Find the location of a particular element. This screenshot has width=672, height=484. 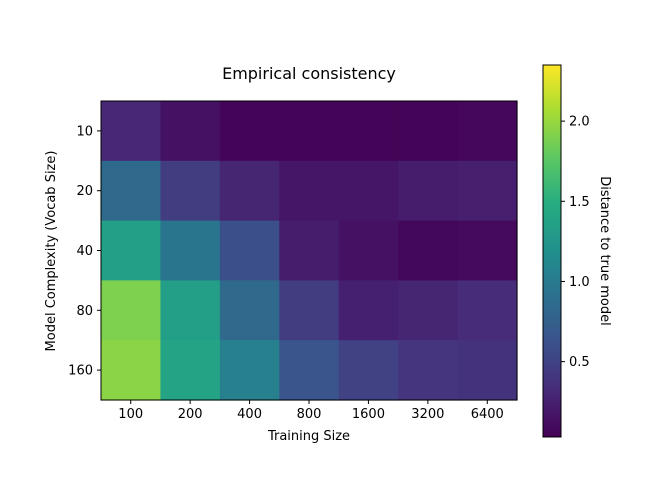

x-axis-ticks: 100 200 400 800 1600 3200 6400 is located at coordinates (311, 411).